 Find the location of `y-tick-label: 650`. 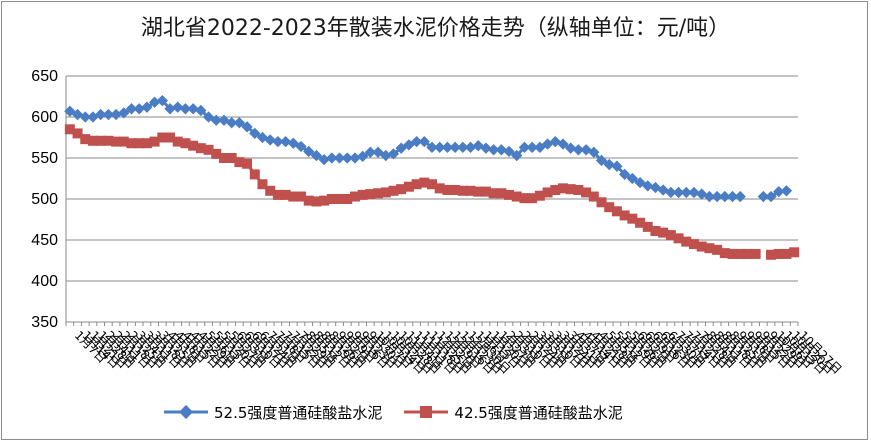

y-tick-label: 650 is located at coordinates (44, 76).